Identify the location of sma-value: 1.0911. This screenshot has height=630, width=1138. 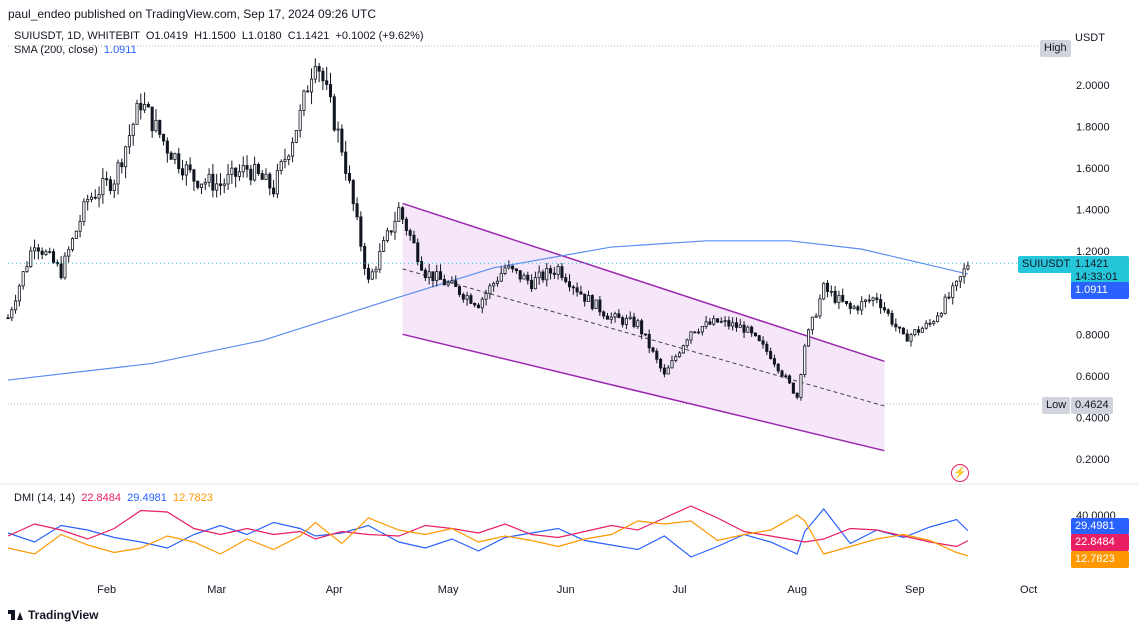
(120, 50).